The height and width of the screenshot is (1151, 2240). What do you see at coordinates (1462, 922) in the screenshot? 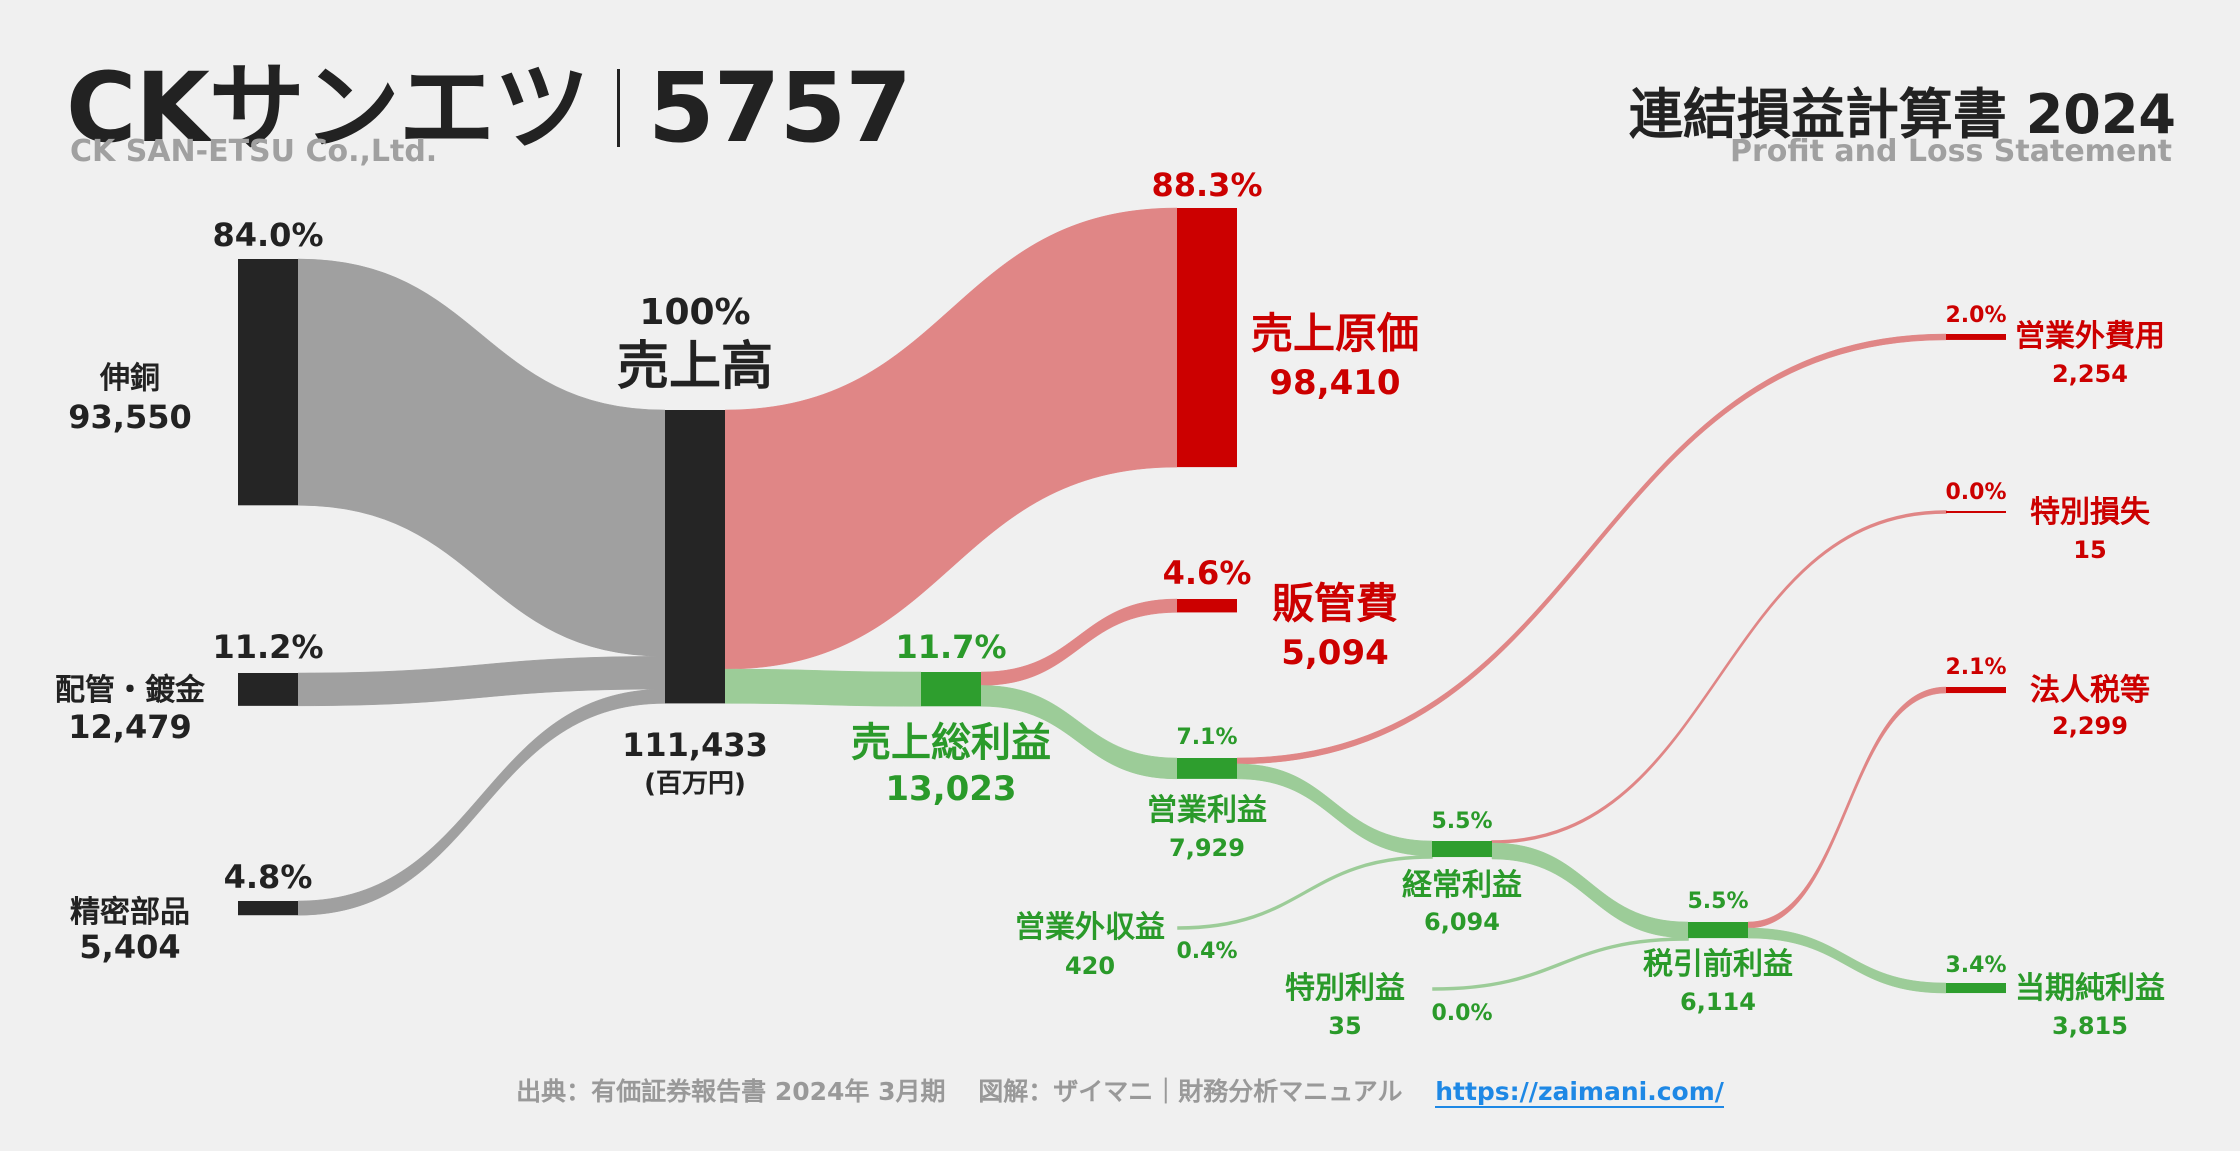
I see `label-ordinary-value: 6,094` at bounding box center [1462, 922].